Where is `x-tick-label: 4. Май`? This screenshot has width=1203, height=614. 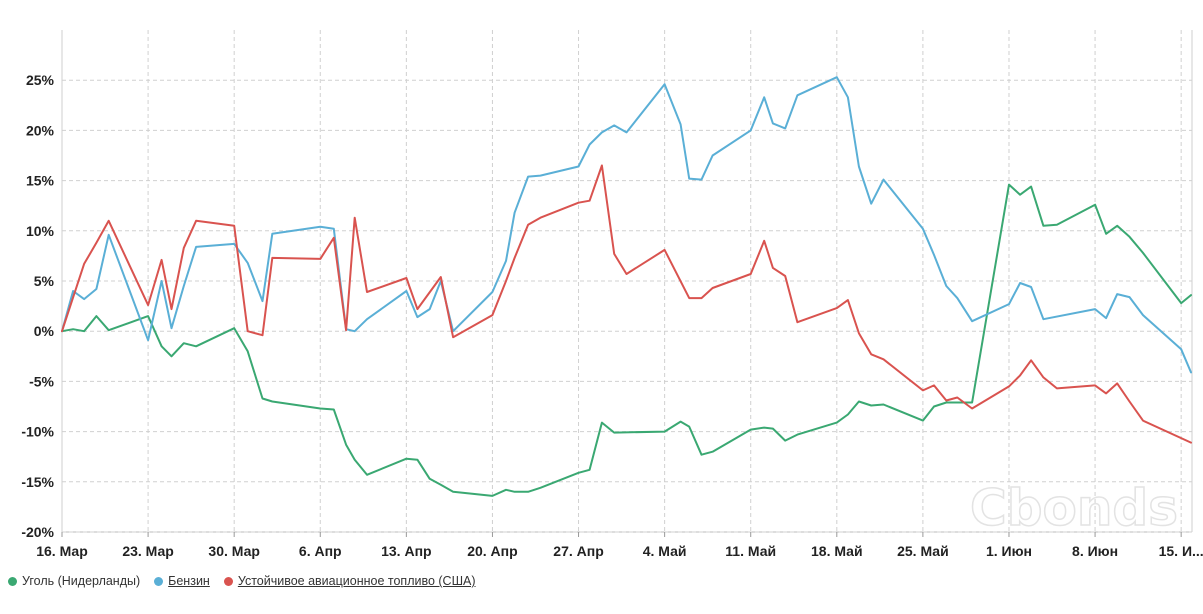 x-tick-label: 4. Май is located at coordinates (665, 551).